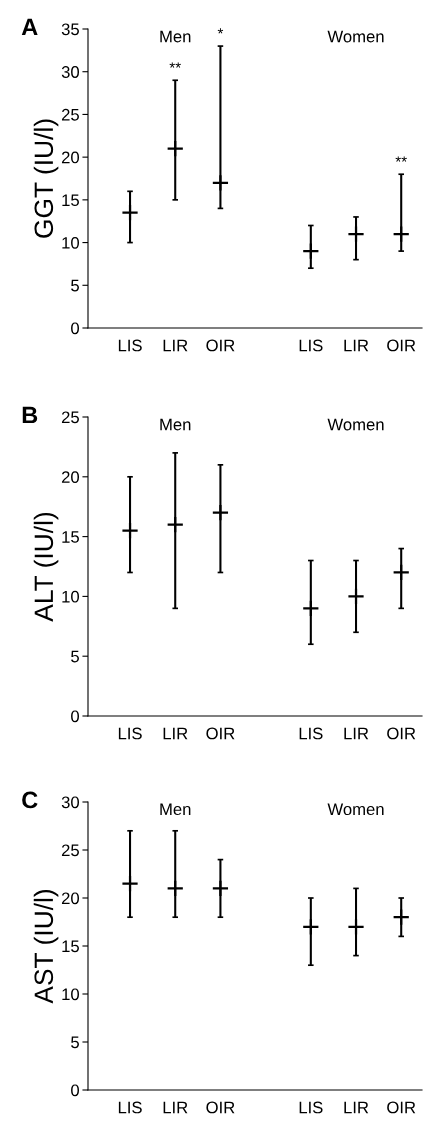 This screenshot has height=1130, width=423. Describe the element at coordinates (46, 946) in the screenshot. I see `y-axis-title: AST (IU/l)` at that location.